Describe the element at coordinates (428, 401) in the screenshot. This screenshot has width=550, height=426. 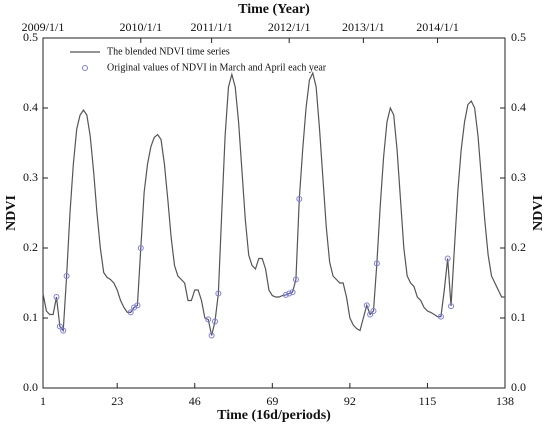
I see `x-tick-label: 115` at that location.